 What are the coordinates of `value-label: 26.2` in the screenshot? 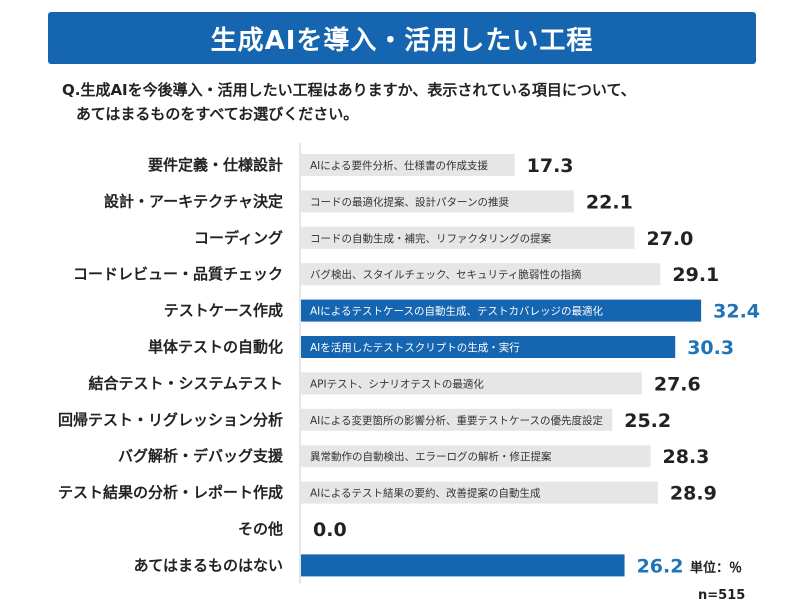 It's located at (660, 566).